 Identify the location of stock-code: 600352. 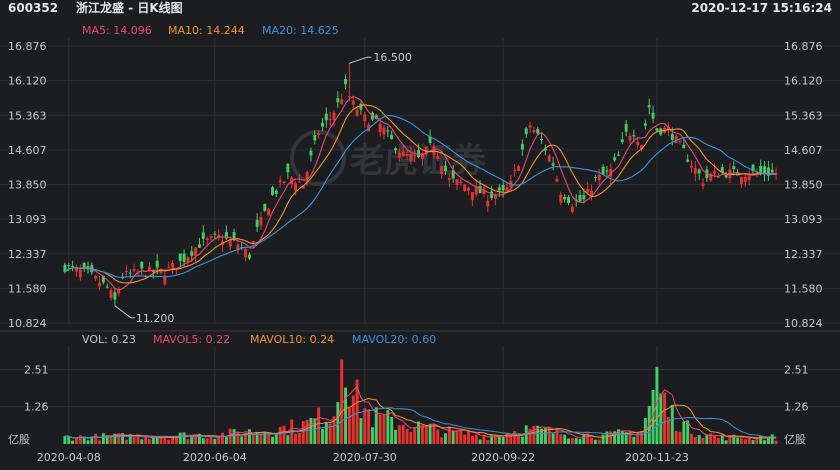
(33, 8).